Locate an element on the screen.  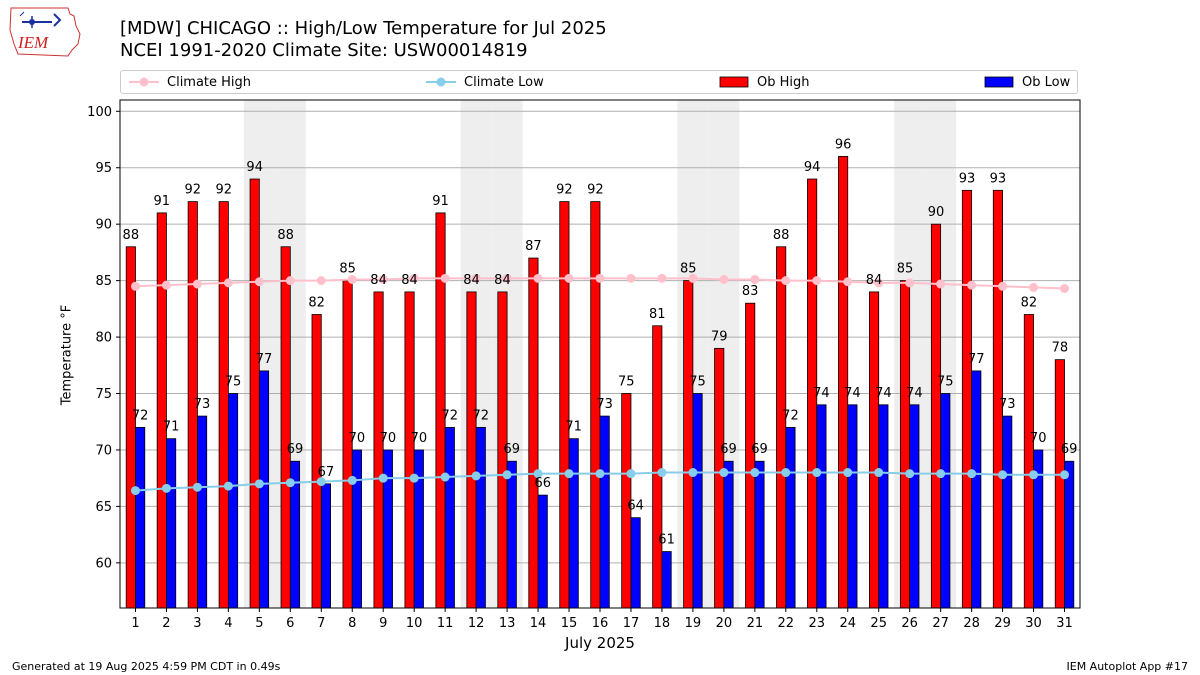
y-tick-label: 75 is located at coordinates (103, 394).